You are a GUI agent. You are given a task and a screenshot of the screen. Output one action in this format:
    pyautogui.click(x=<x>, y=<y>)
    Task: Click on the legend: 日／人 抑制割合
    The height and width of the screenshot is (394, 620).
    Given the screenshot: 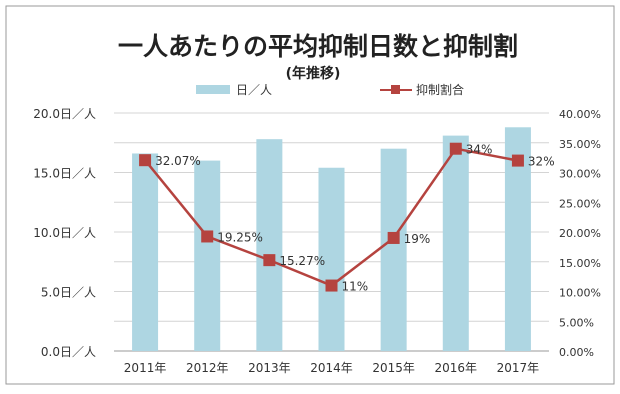 What is the action you would take?
    pyautogui.click(x=330, y=89)
    